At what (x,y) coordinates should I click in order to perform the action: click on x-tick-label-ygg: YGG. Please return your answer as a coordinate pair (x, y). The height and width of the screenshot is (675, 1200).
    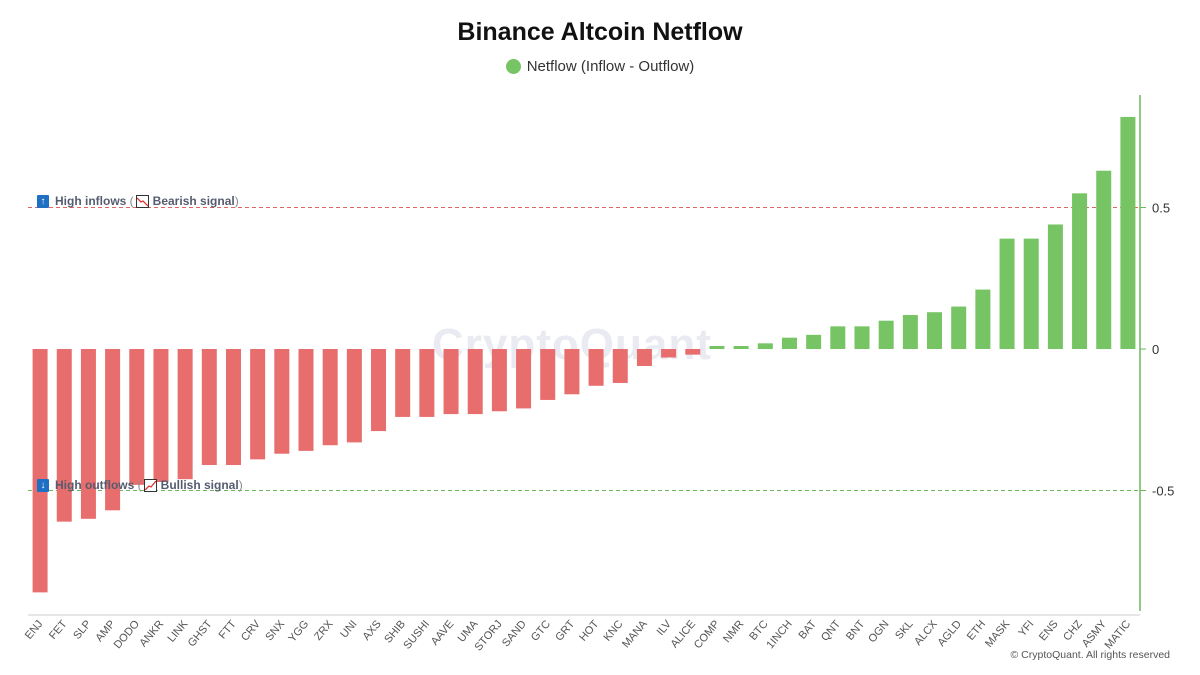
    Looking at the image, I should click on (298, 631).